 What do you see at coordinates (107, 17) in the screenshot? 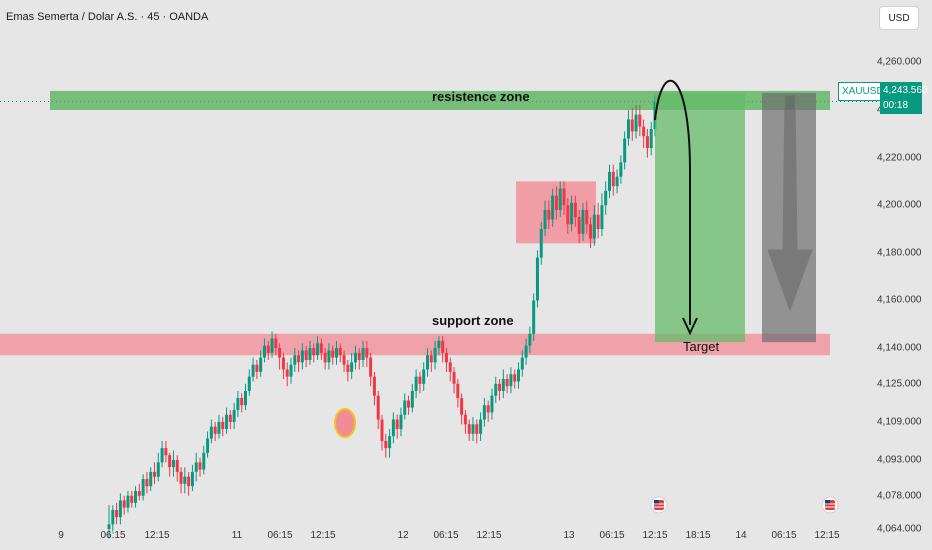
I see `symbol-title: Emas Semerta / Dolar A.S. · 45 · OANDA` at bounding box center [107, 17].